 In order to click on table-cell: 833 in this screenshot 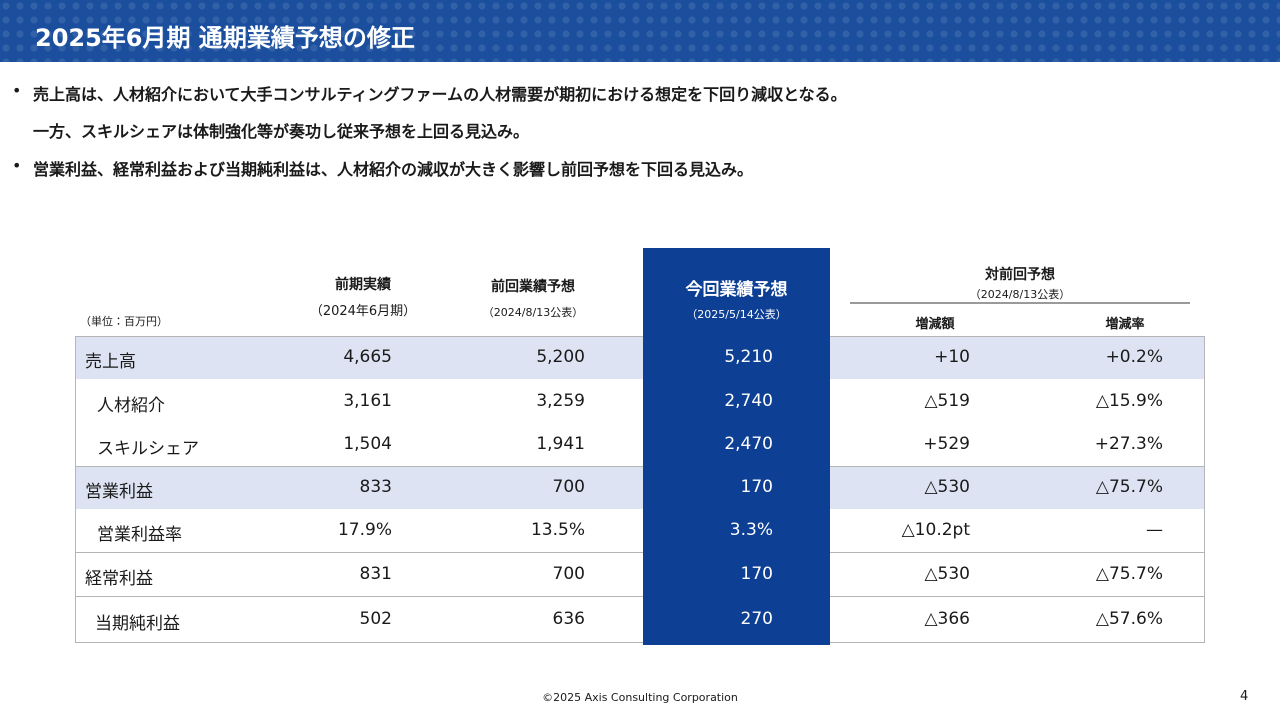, I will do `click(375, 486)`.